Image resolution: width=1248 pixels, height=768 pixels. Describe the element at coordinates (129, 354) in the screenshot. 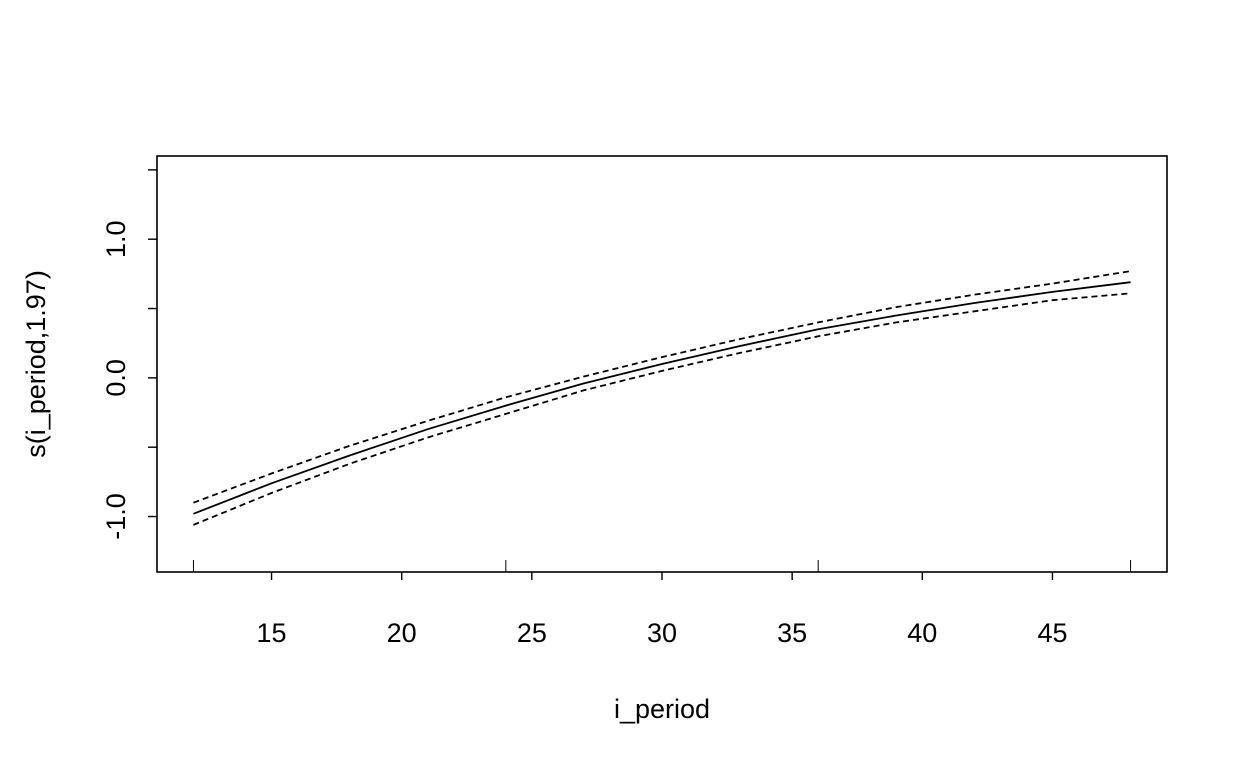

I see `y-axis: -1.0 0.0 1.0` at that location.